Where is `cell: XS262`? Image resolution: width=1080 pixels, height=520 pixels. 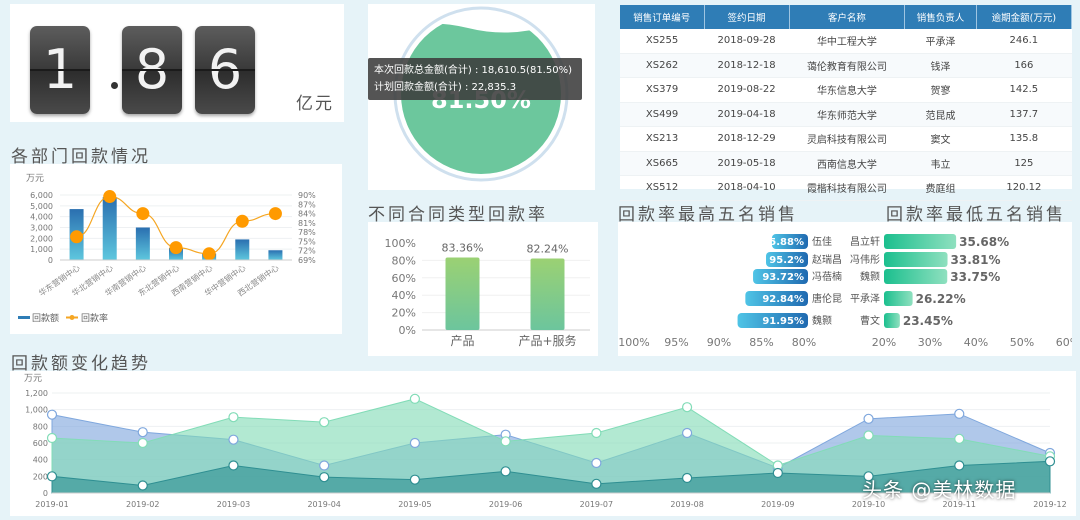
cell: XS262 is located at coordinates (662, 65).